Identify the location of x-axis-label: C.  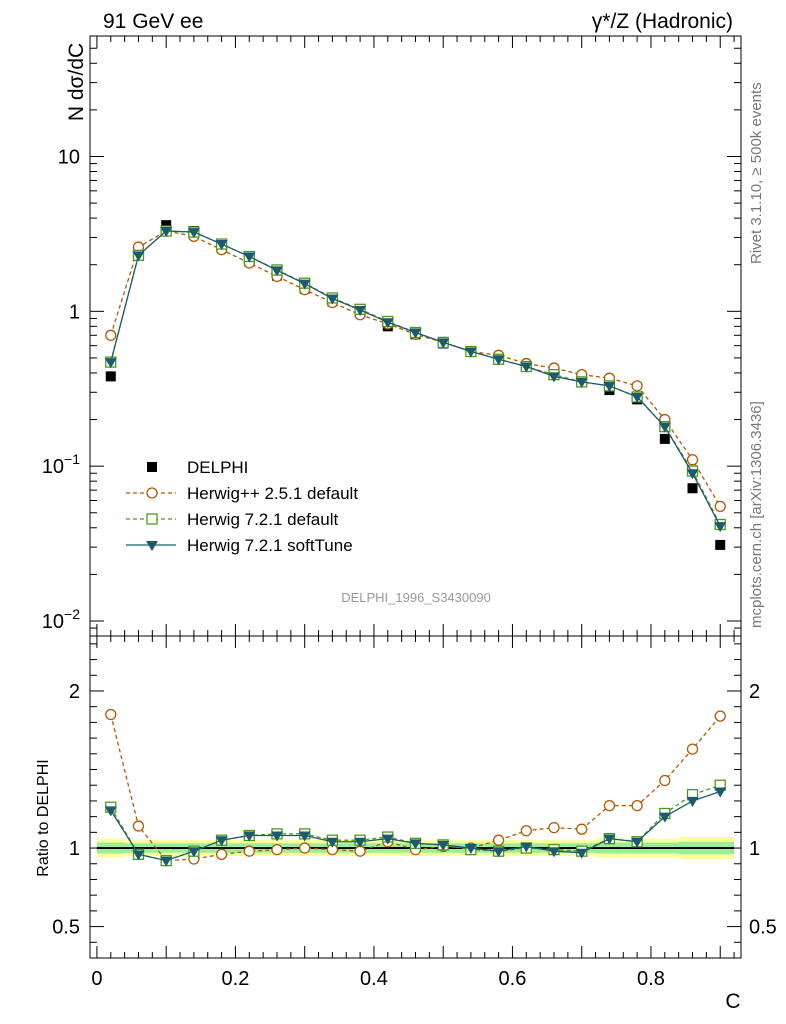
(732, 1001).